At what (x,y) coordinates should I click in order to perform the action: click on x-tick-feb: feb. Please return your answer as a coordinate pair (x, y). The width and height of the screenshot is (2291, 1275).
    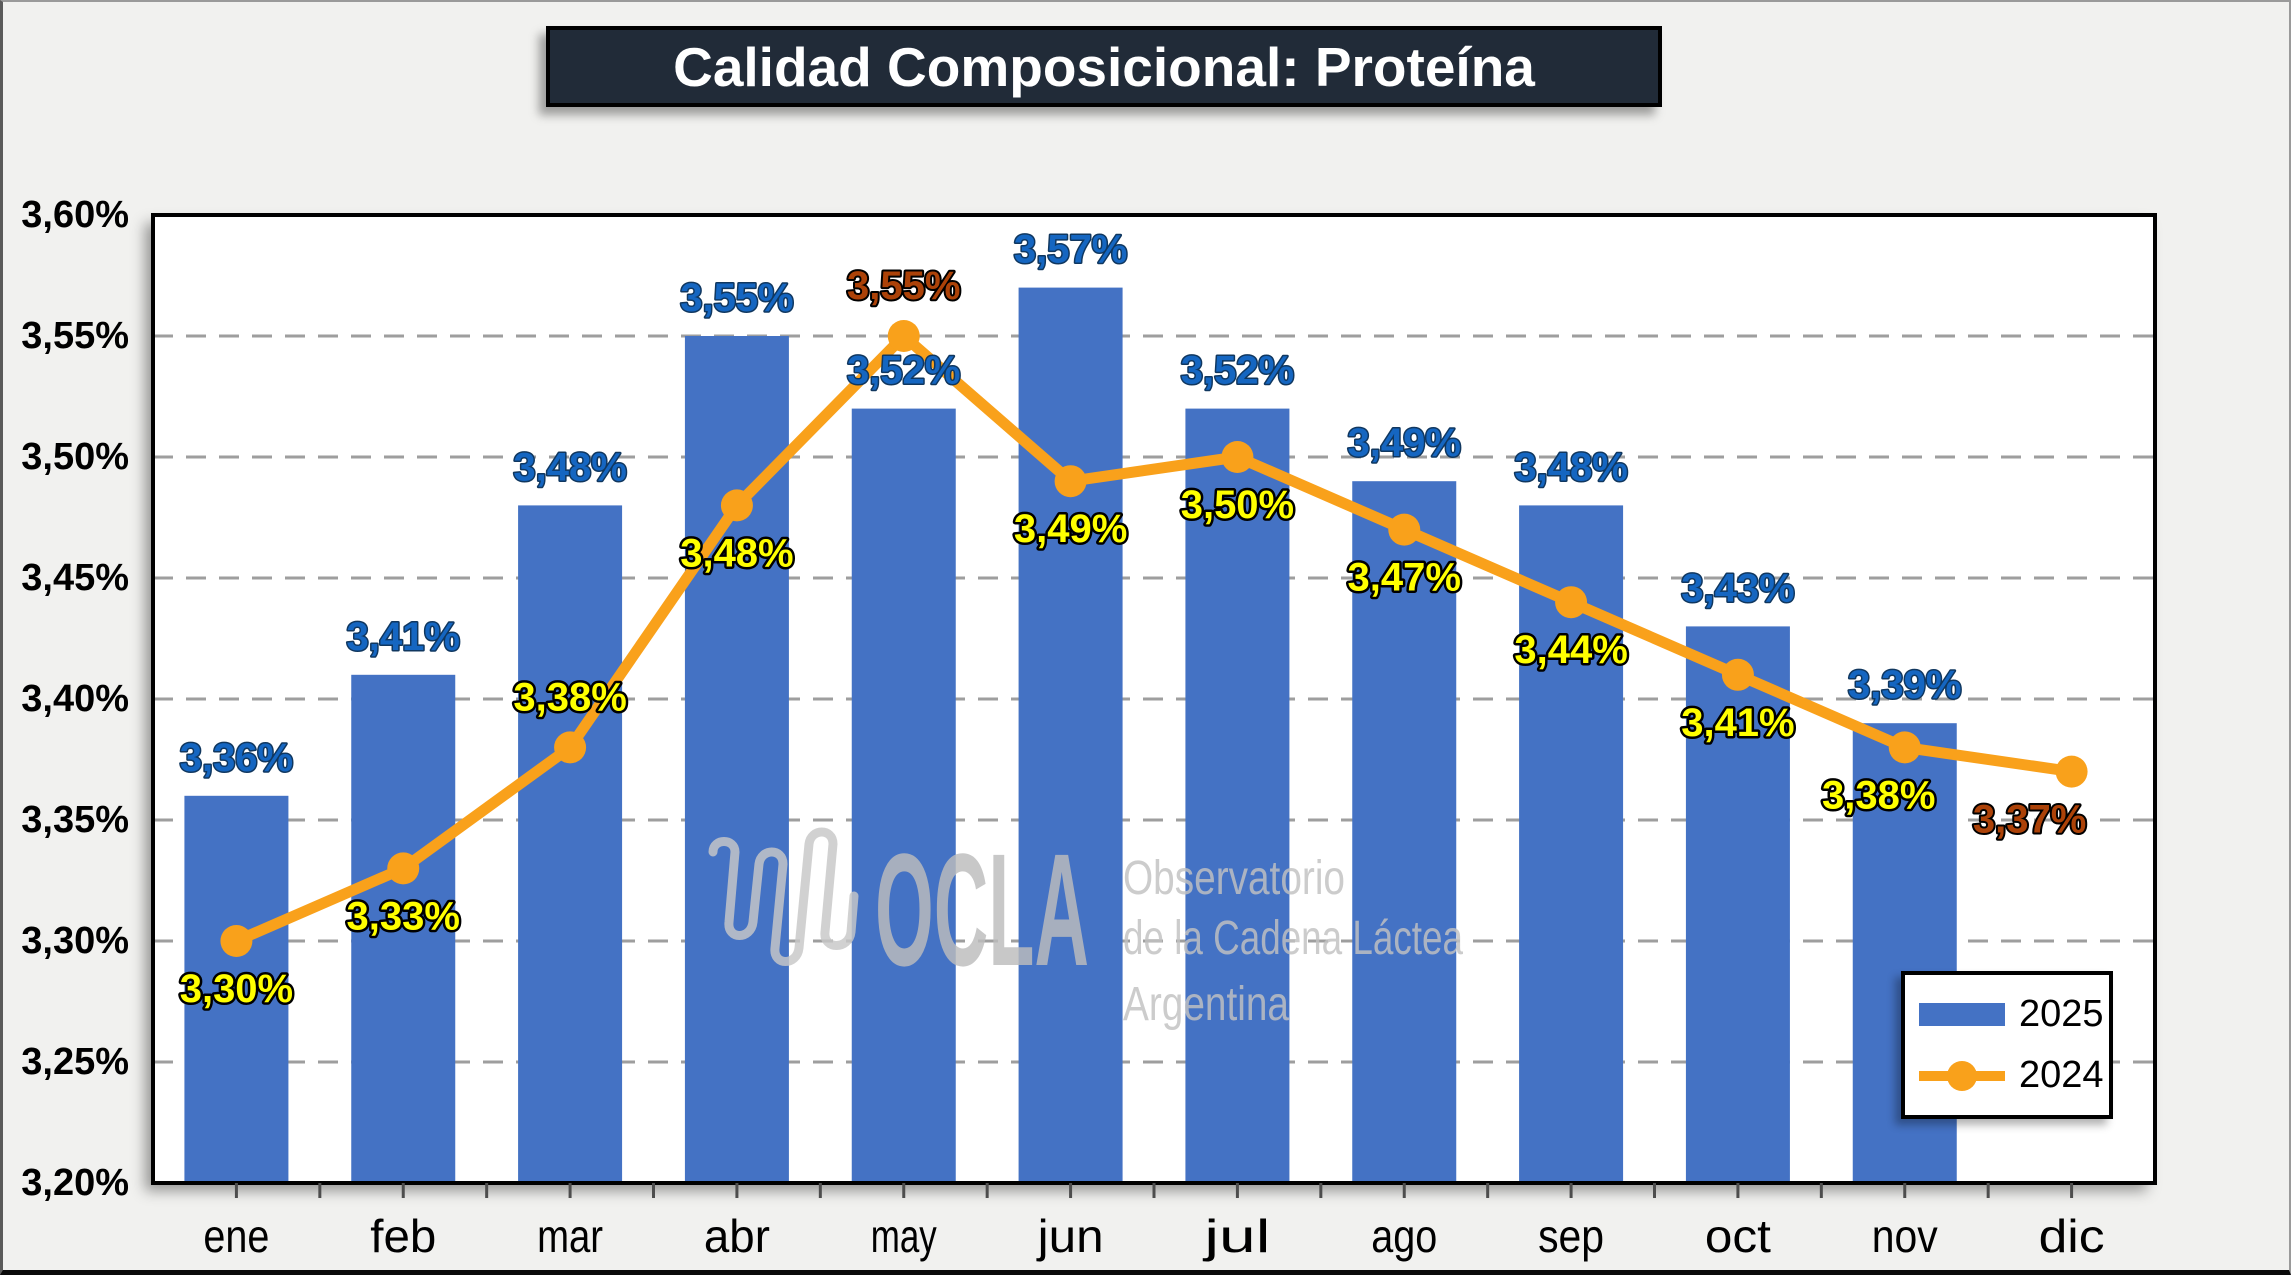
    Looking at the image, I should click on (403, 1236).